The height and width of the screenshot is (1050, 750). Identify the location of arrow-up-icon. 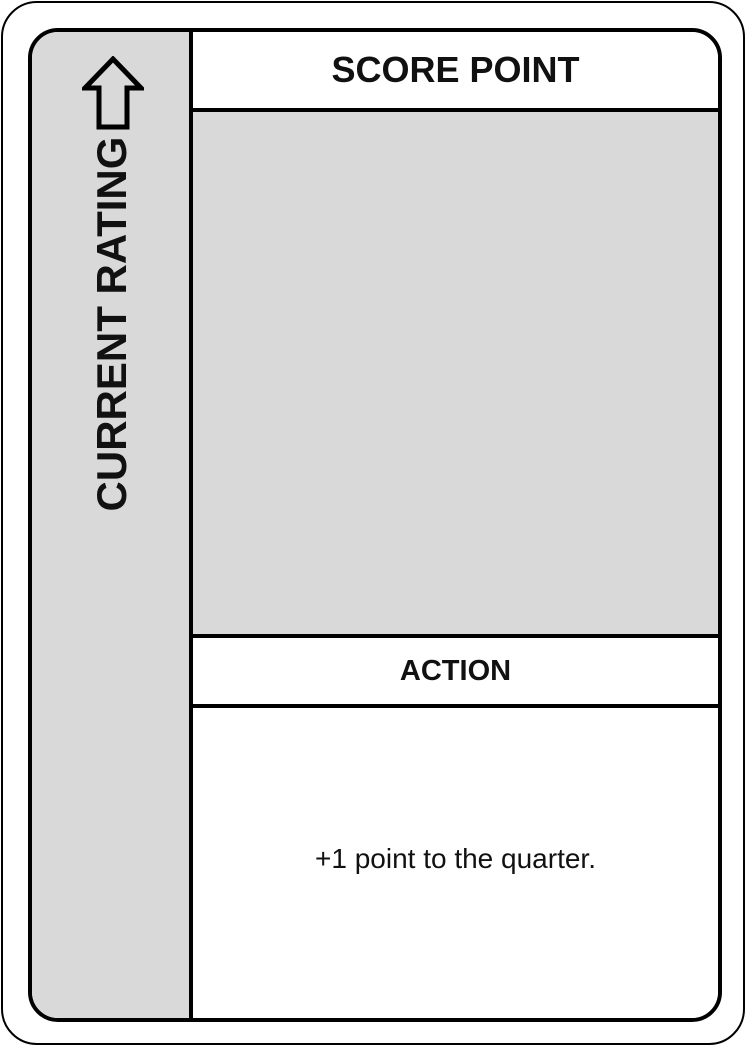
(113, 93).